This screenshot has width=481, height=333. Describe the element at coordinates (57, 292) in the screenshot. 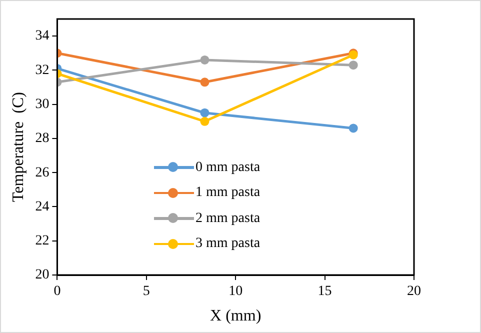

I see `x-tick-label: 0` at that location.